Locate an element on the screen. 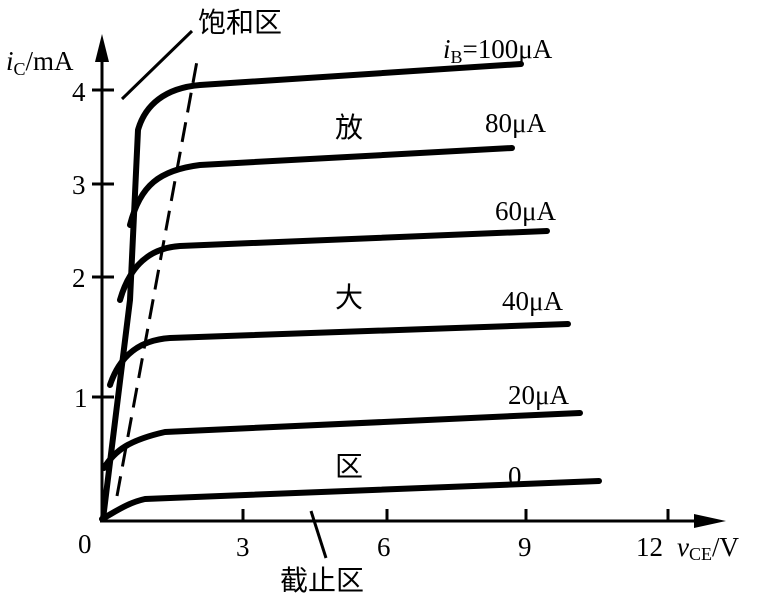 This screenshot has height=594, width=761. y-tick-1: 1 is located at coordinates (81, 398).